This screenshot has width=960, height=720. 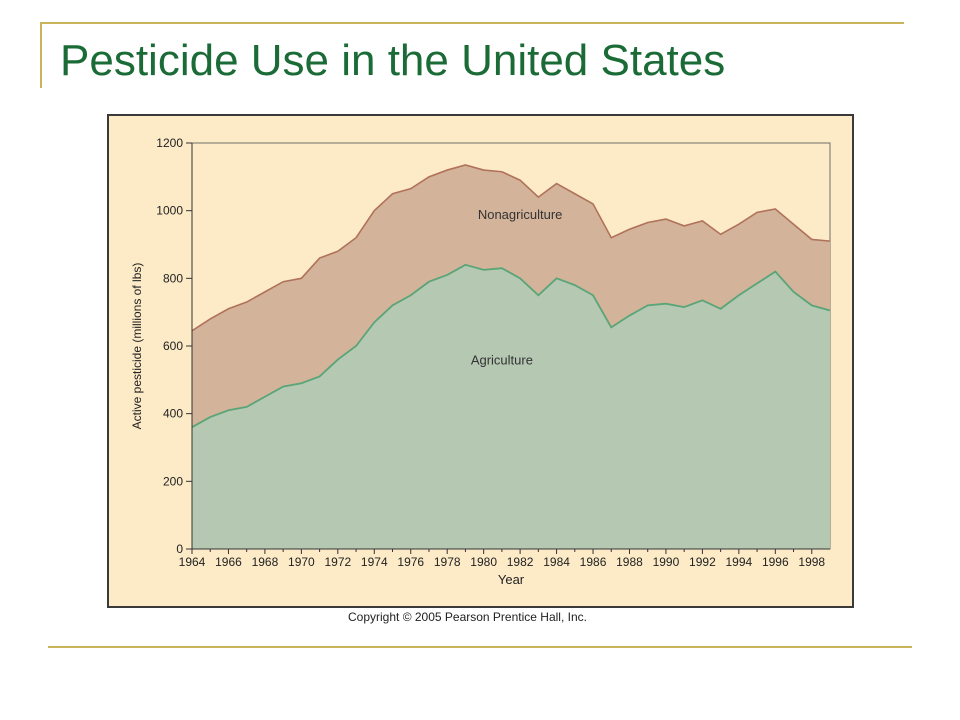 What do you see at coordinates (556, 562) in the screenshot?
I see `x-tick-label: 1984` at bounding box center [556, 562].